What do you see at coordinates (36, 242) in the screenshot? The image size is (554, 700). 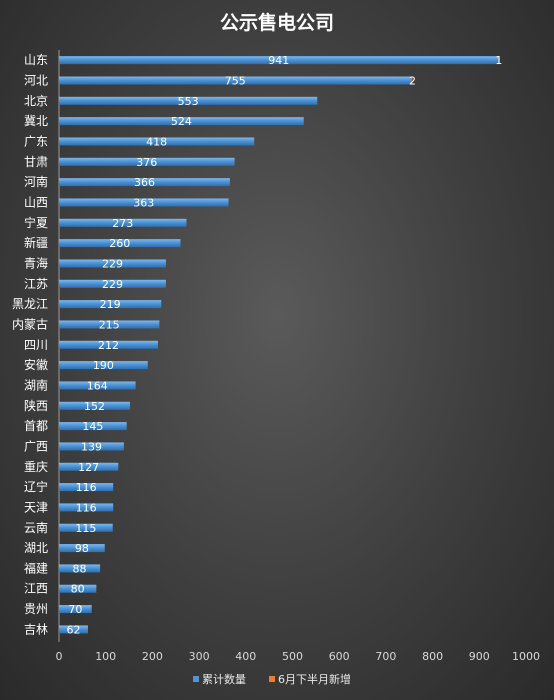 I see `category-label: 新疆` at bounding box center [36, 242].